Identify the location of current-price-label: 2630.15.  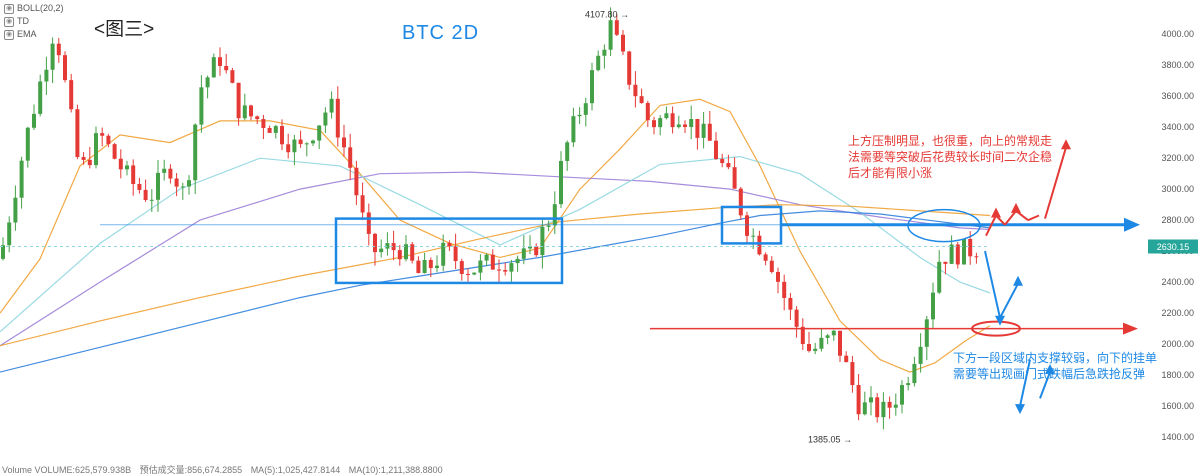
(1173, 247).